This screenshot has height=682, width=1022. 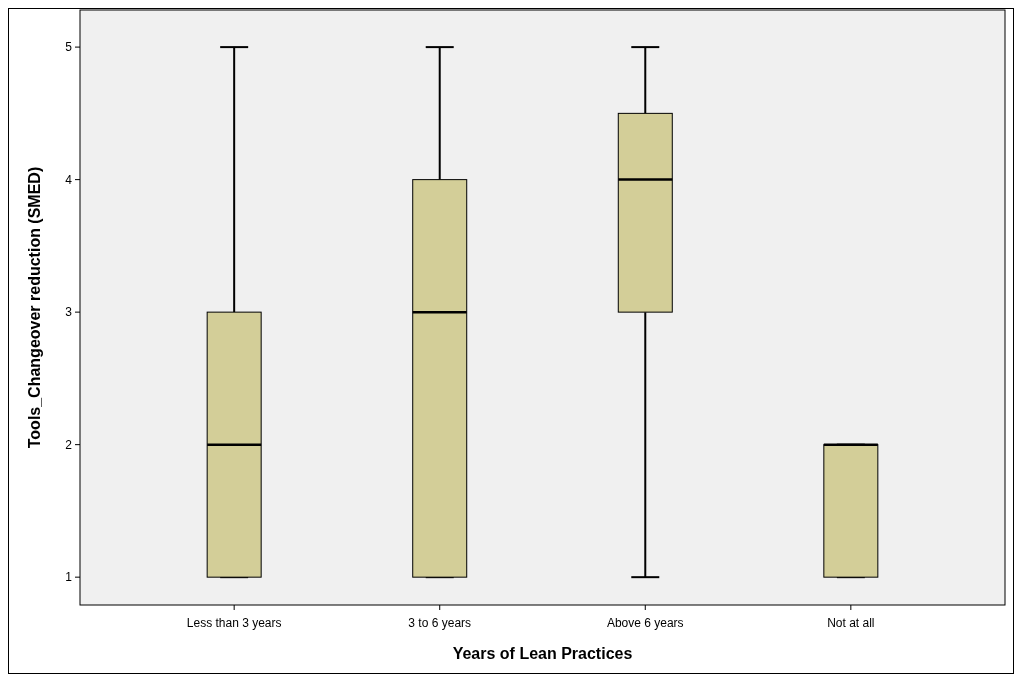 What do you see at coordinates (440, 623) in the screenshot?
I see `x-tick-label: 3 to 6 years` at bounding box center [440, 623].